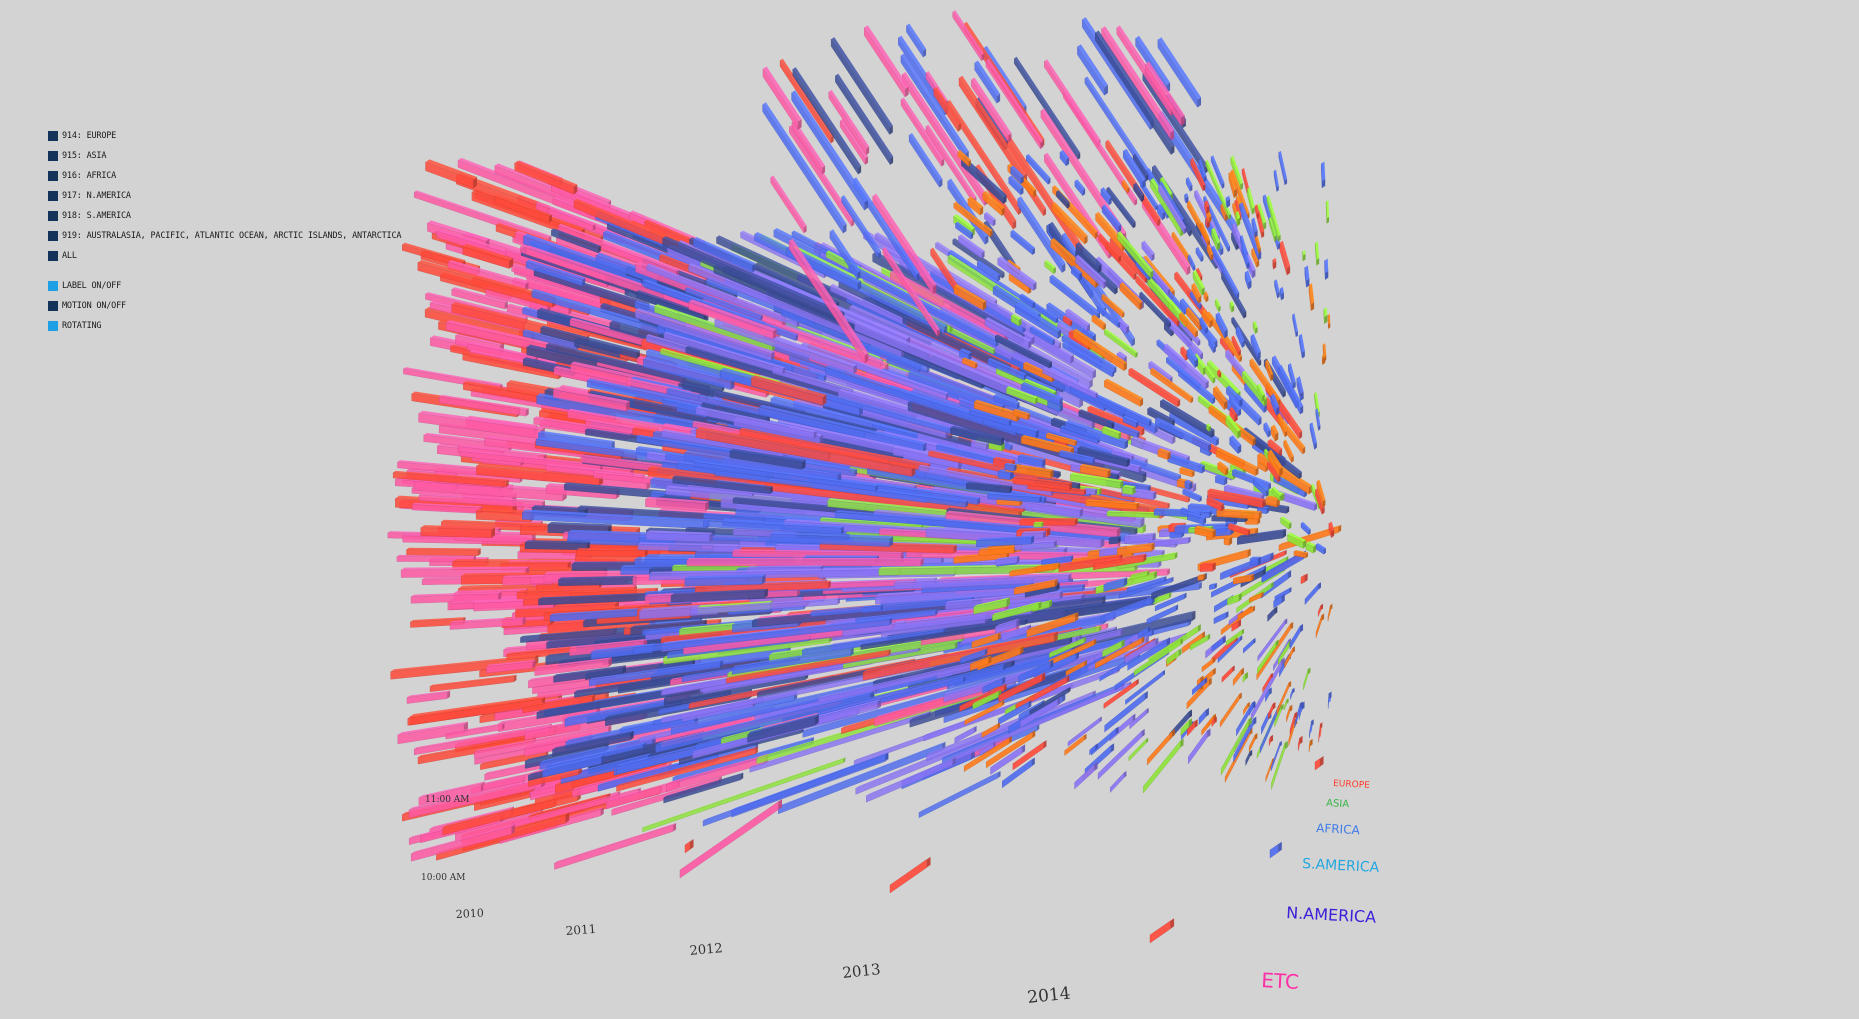  Describe the element at coordinates (258, 256) in the screenshot. I see `region-filter-6: ALL` at that location.